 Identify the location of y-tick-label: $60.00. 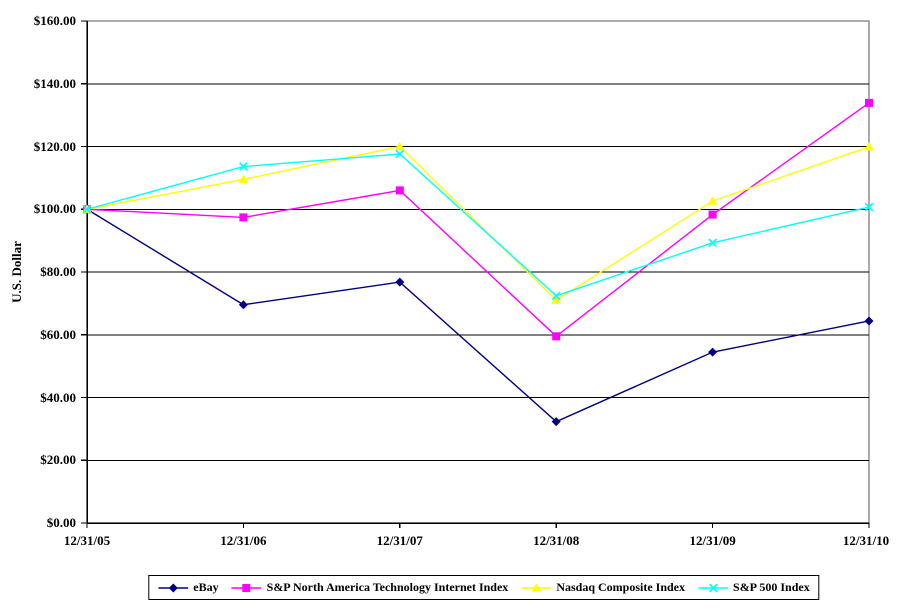
(58, 334).